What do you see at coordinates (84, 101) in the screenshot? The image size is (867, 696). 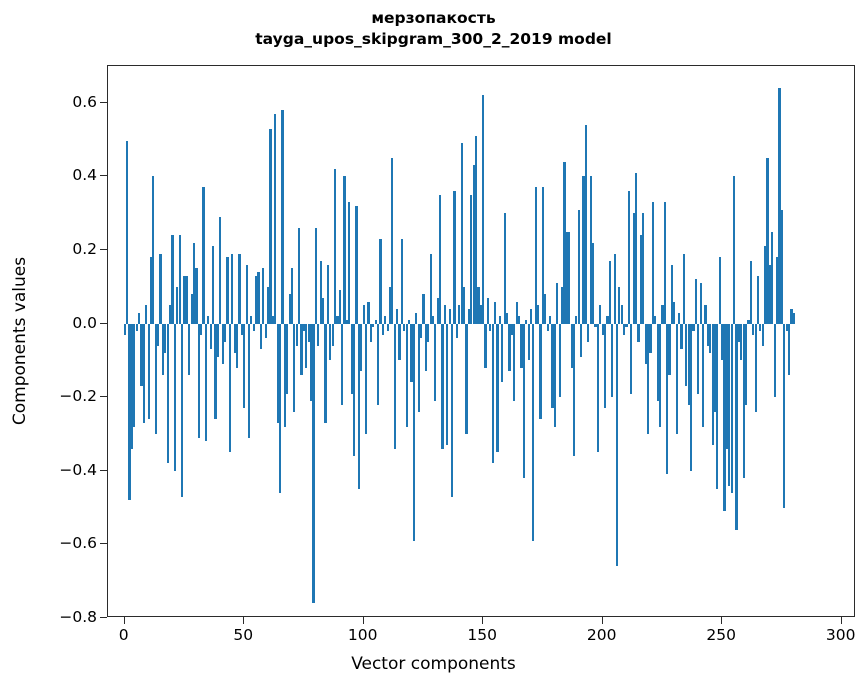 I see `y-tick-label: 0.6` at bounding box center [84, 101].